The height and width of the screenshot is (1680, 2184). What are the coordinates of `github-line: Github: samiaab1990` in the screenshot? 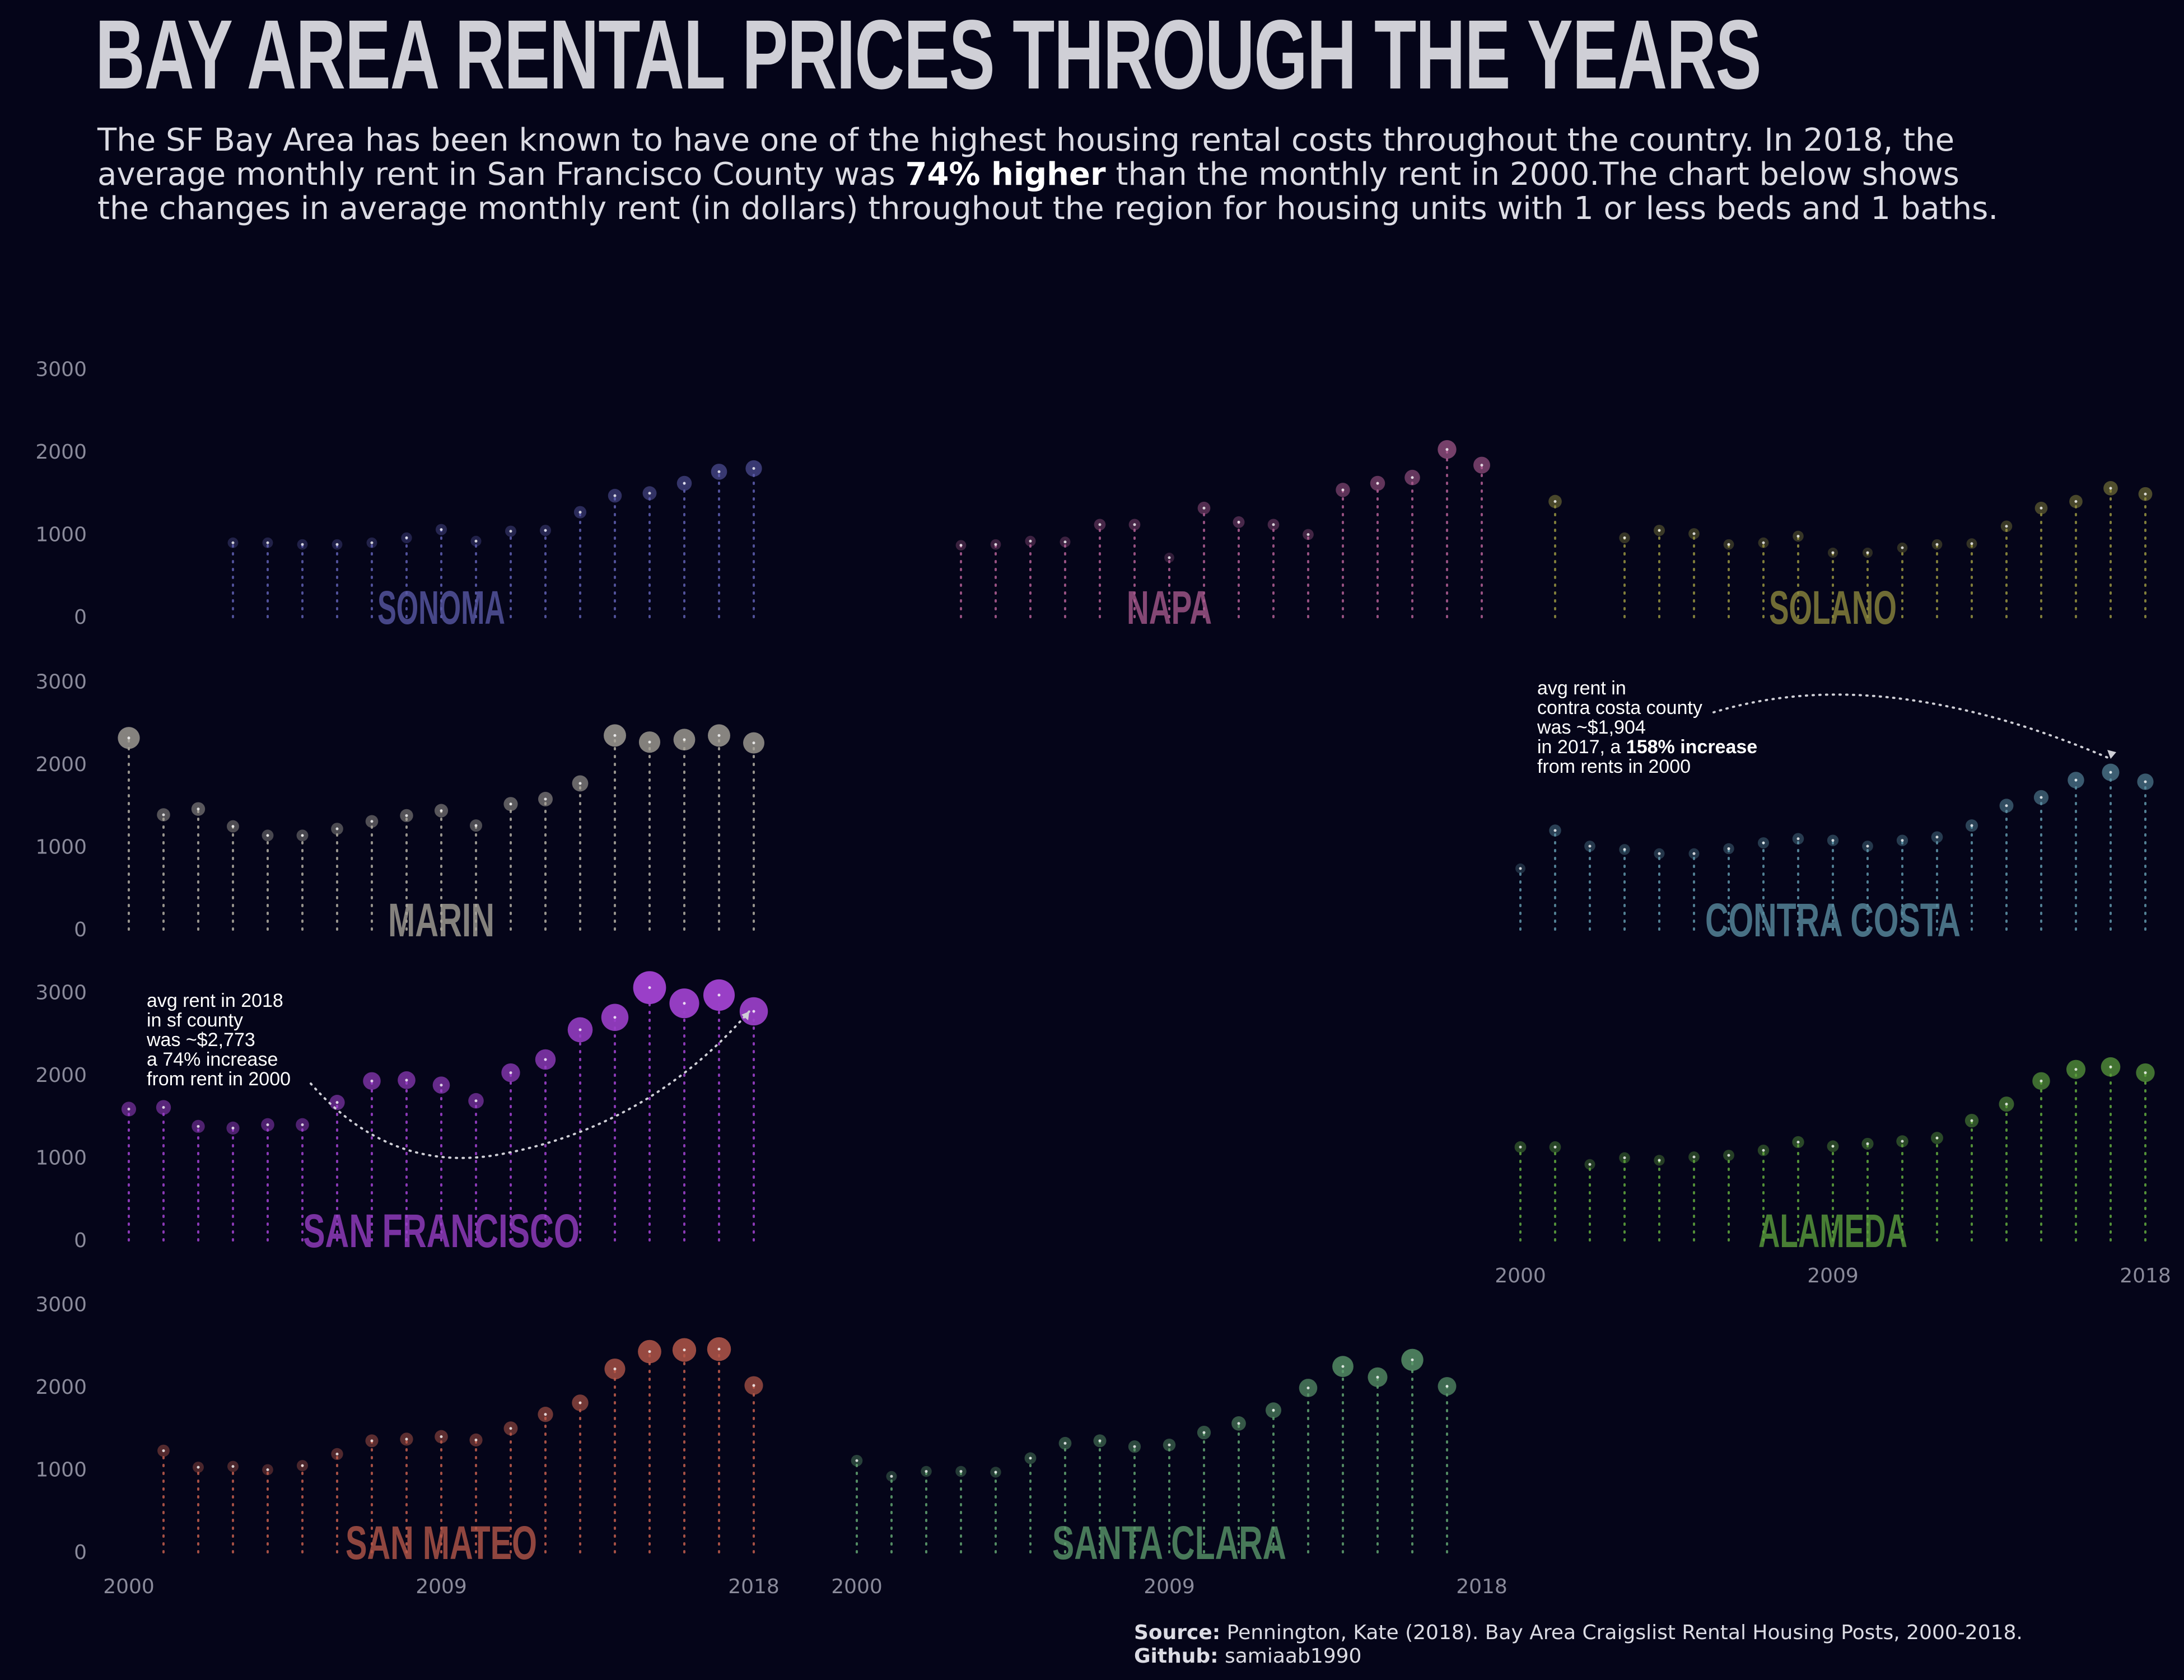 It's located at (1579, 1657).